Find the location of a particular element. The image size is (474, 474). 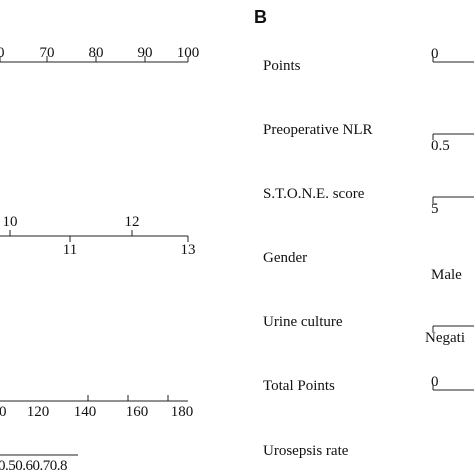

tick-label: 90 is located at coordinates (145, 53).